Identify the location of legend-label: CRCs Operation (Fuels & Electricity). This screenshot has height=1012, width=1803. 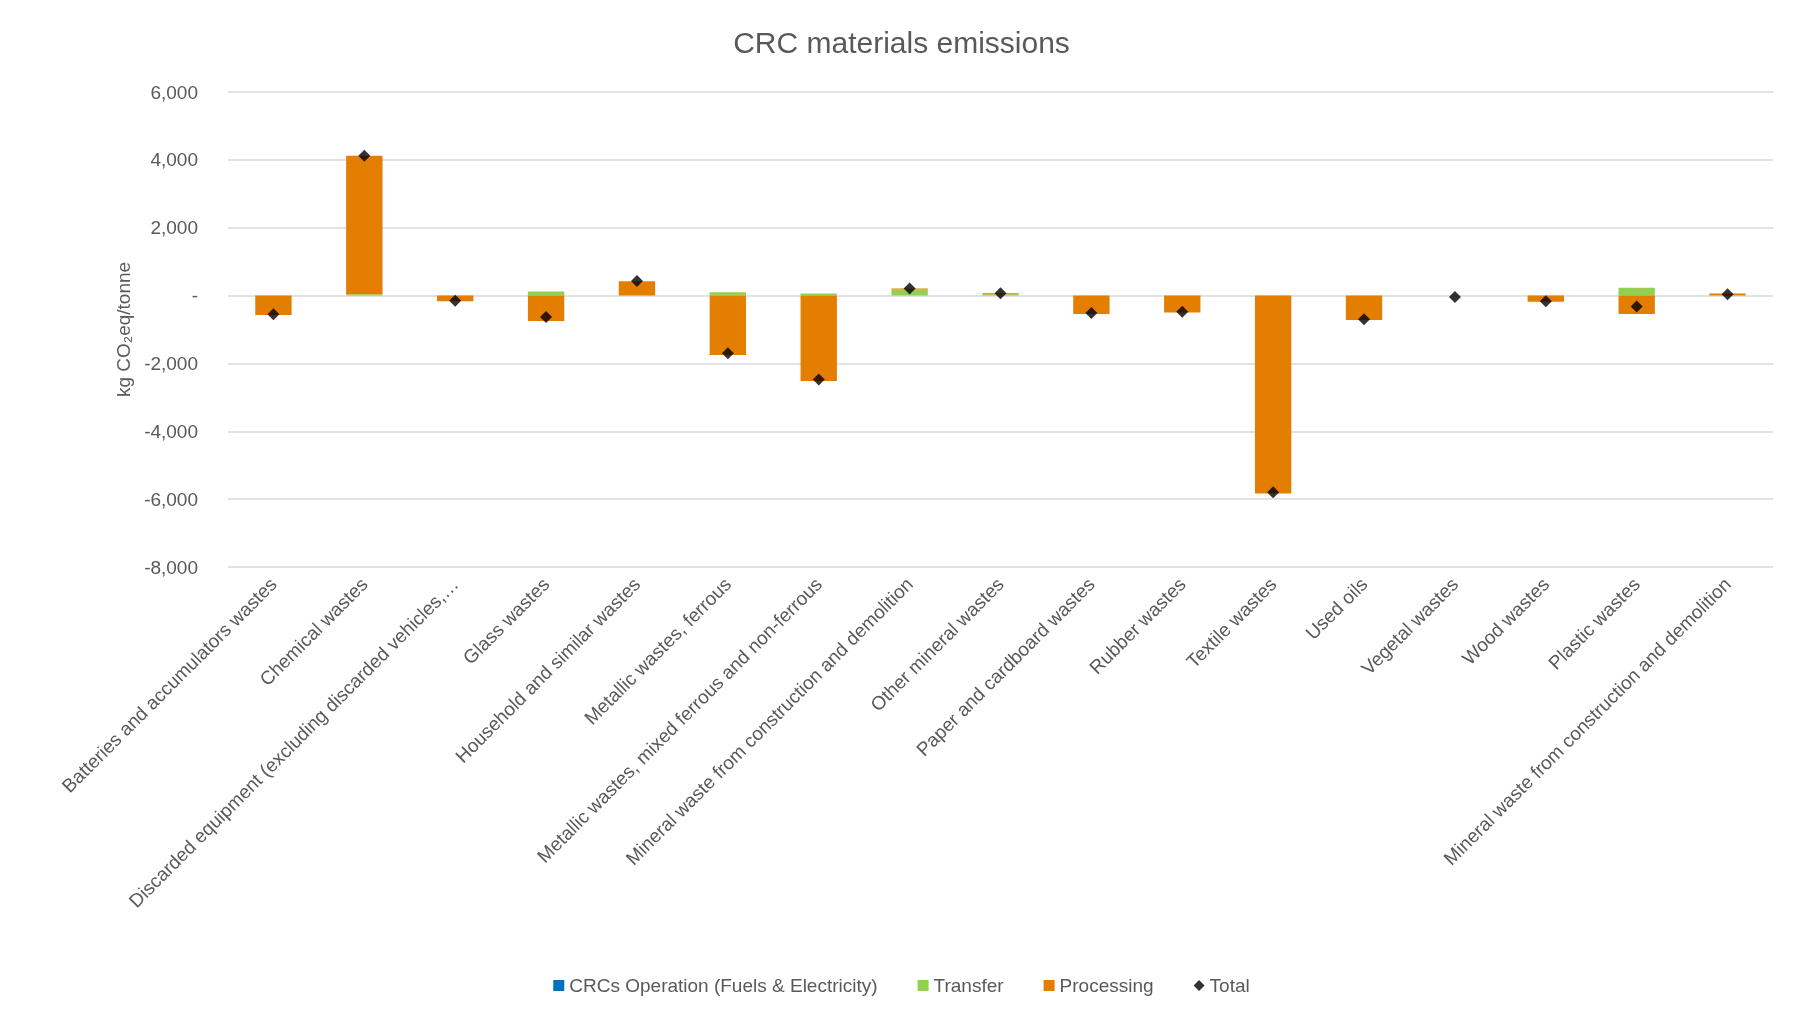
(723, 985).